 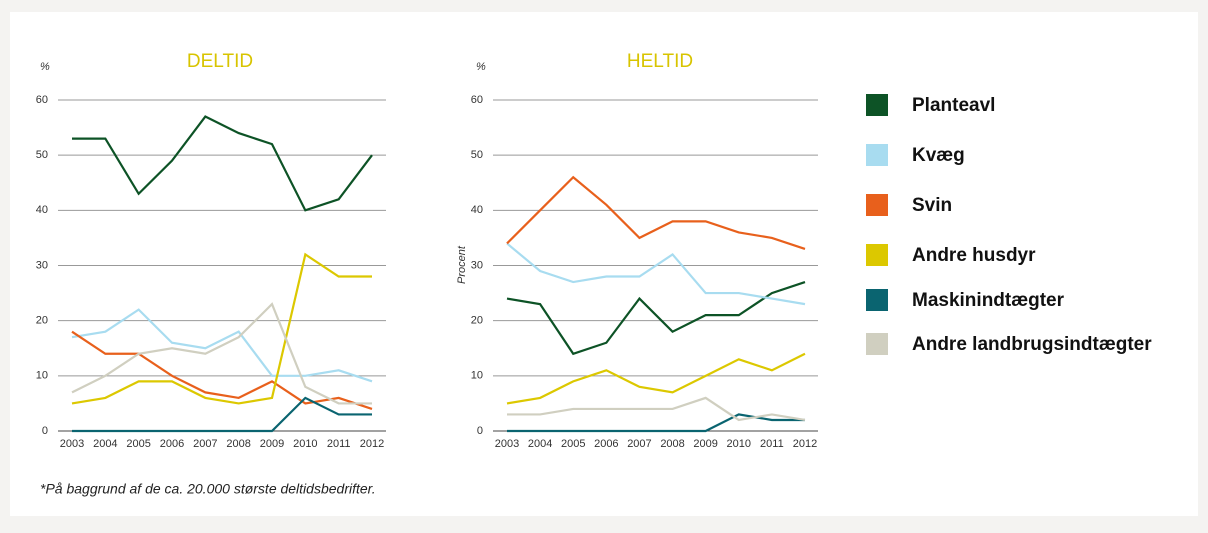 I want to click on y-axis-label: Procent, so click(x=462, y=264).